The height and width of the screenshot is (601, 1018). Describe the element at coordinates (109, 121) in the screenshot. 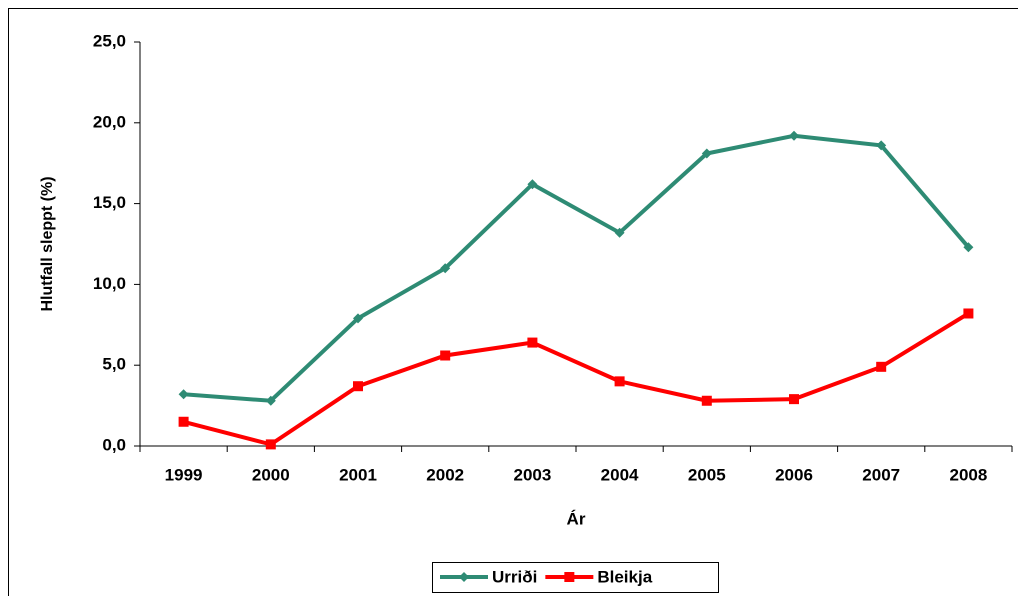

I see `y-tick-label: 20,0` at that location.